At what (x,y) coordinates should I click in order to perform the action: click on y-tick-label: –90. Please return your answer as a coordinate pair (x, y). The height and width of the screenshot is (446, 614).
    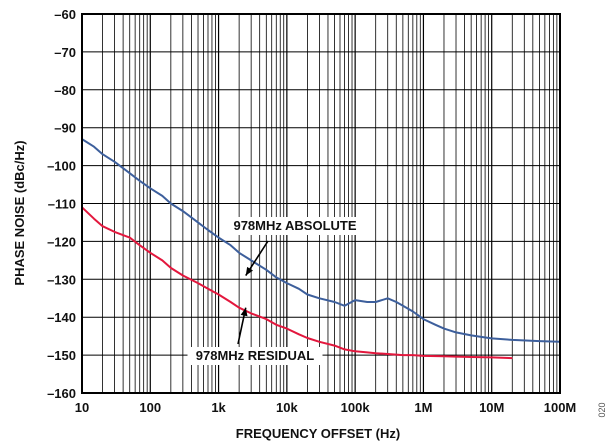
    Looking at the image, I should click on (65, 128).